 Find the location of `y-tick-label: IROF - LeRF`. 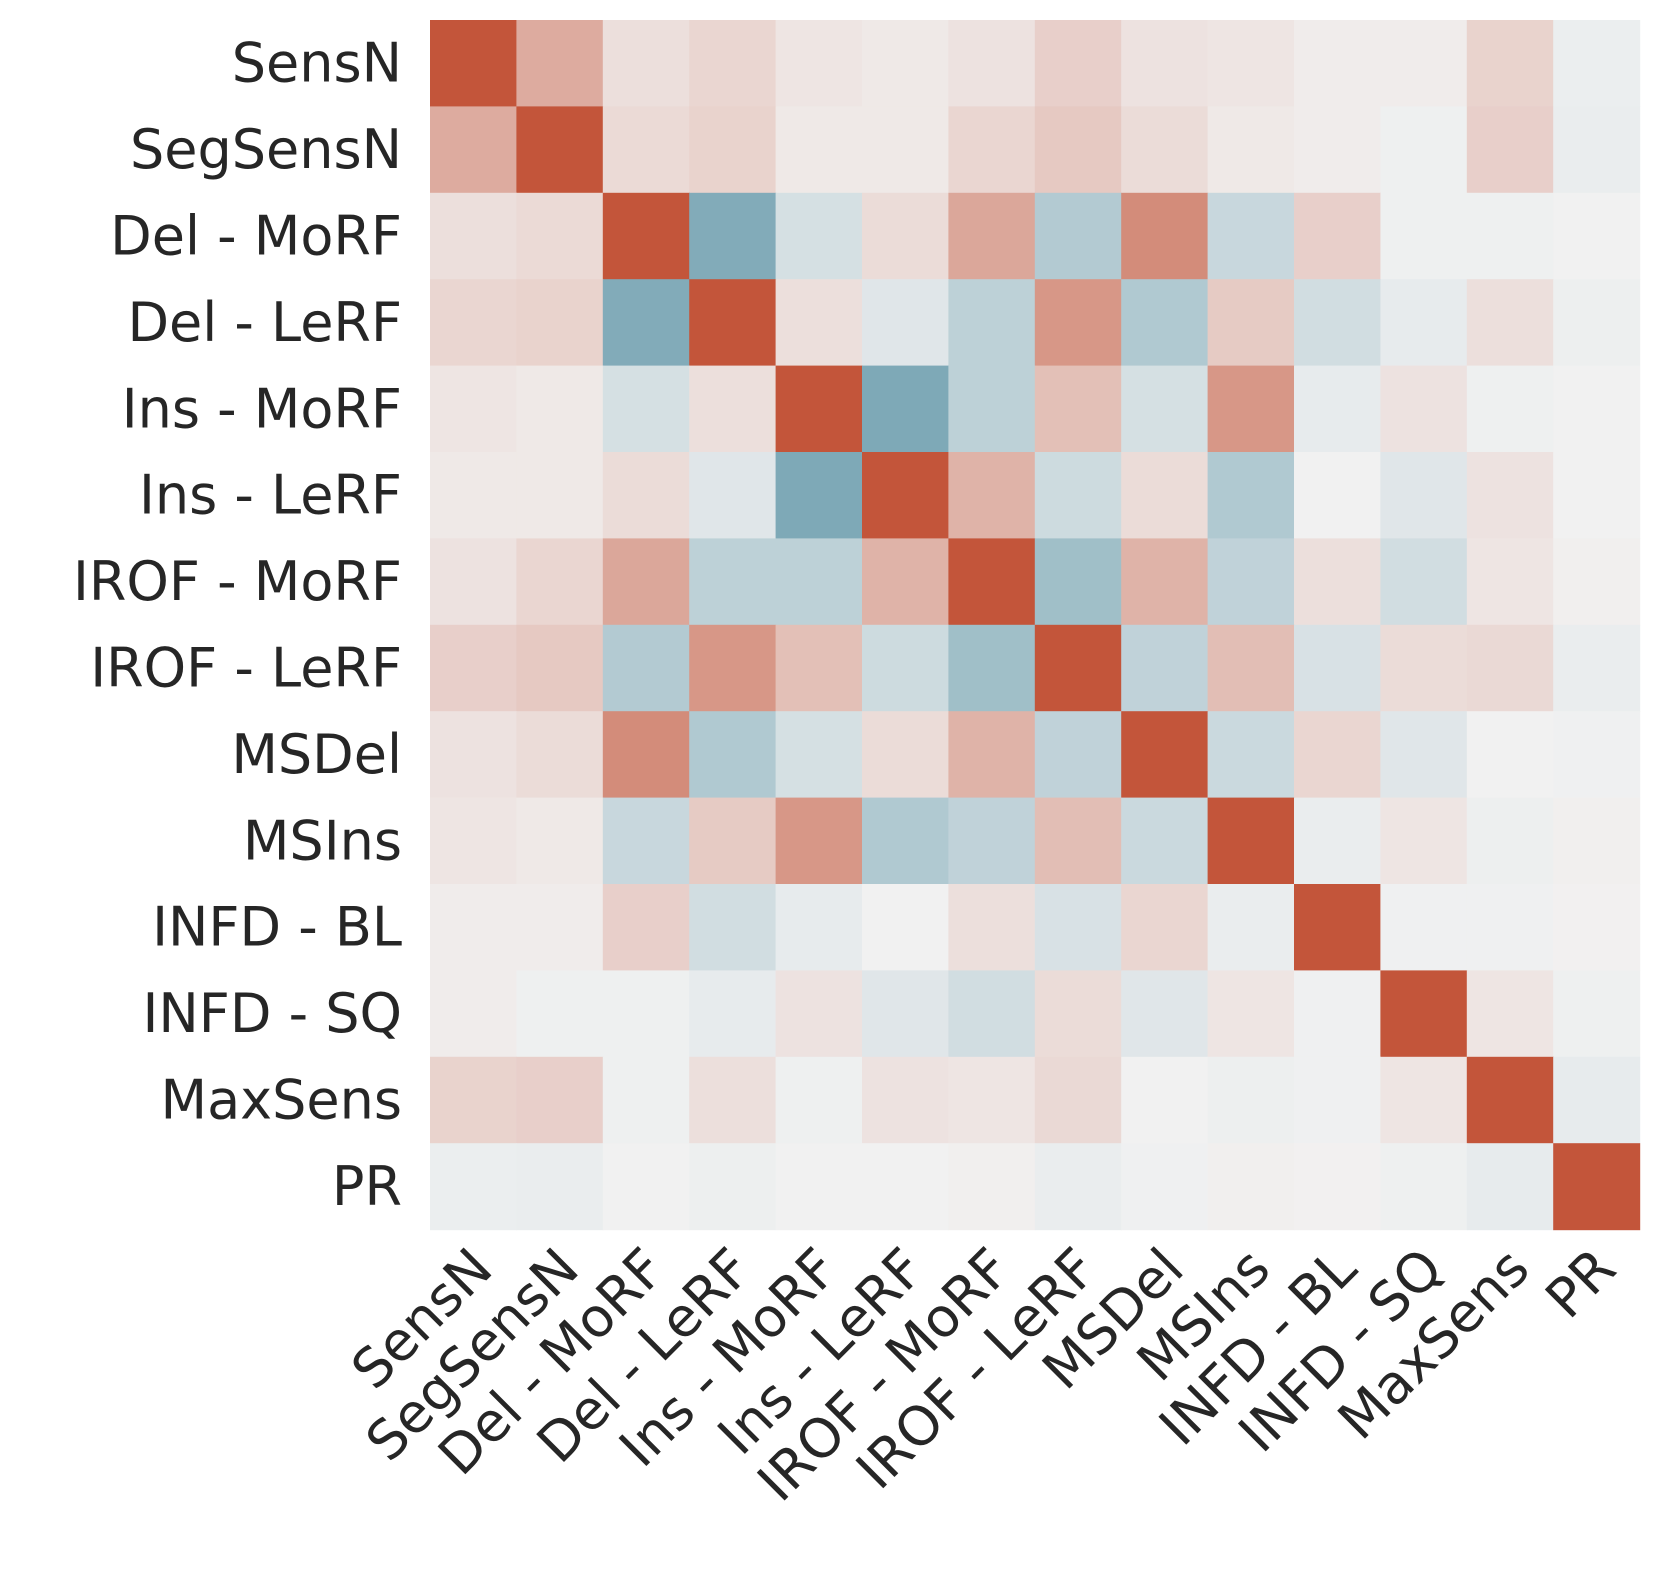

y-tick-label: IROF - LeRF is located at coordinates (246, 668).